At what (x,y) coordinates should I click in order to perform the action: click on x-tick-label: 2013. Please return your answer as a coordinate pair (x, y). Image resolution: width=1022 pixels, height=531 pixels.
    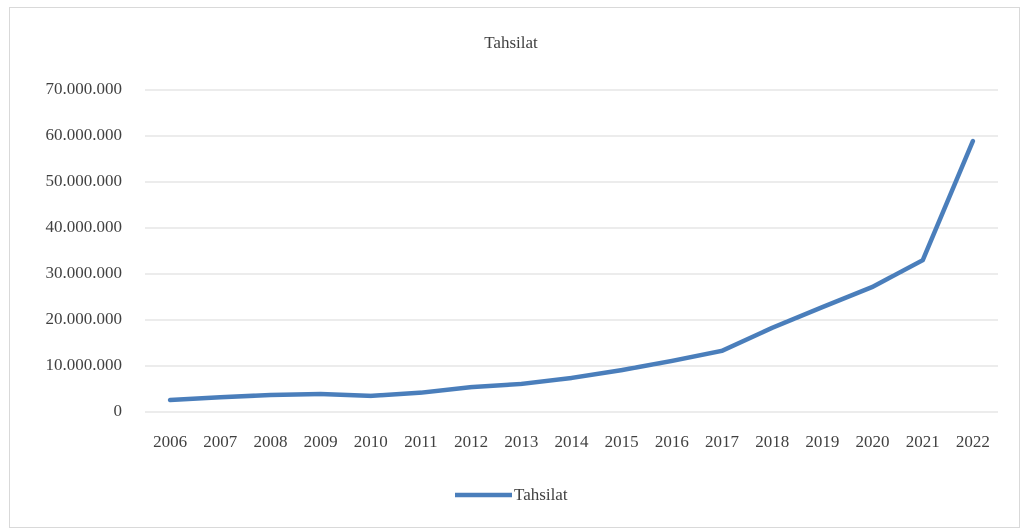
    Looking at the image, I should click on (521, 441).